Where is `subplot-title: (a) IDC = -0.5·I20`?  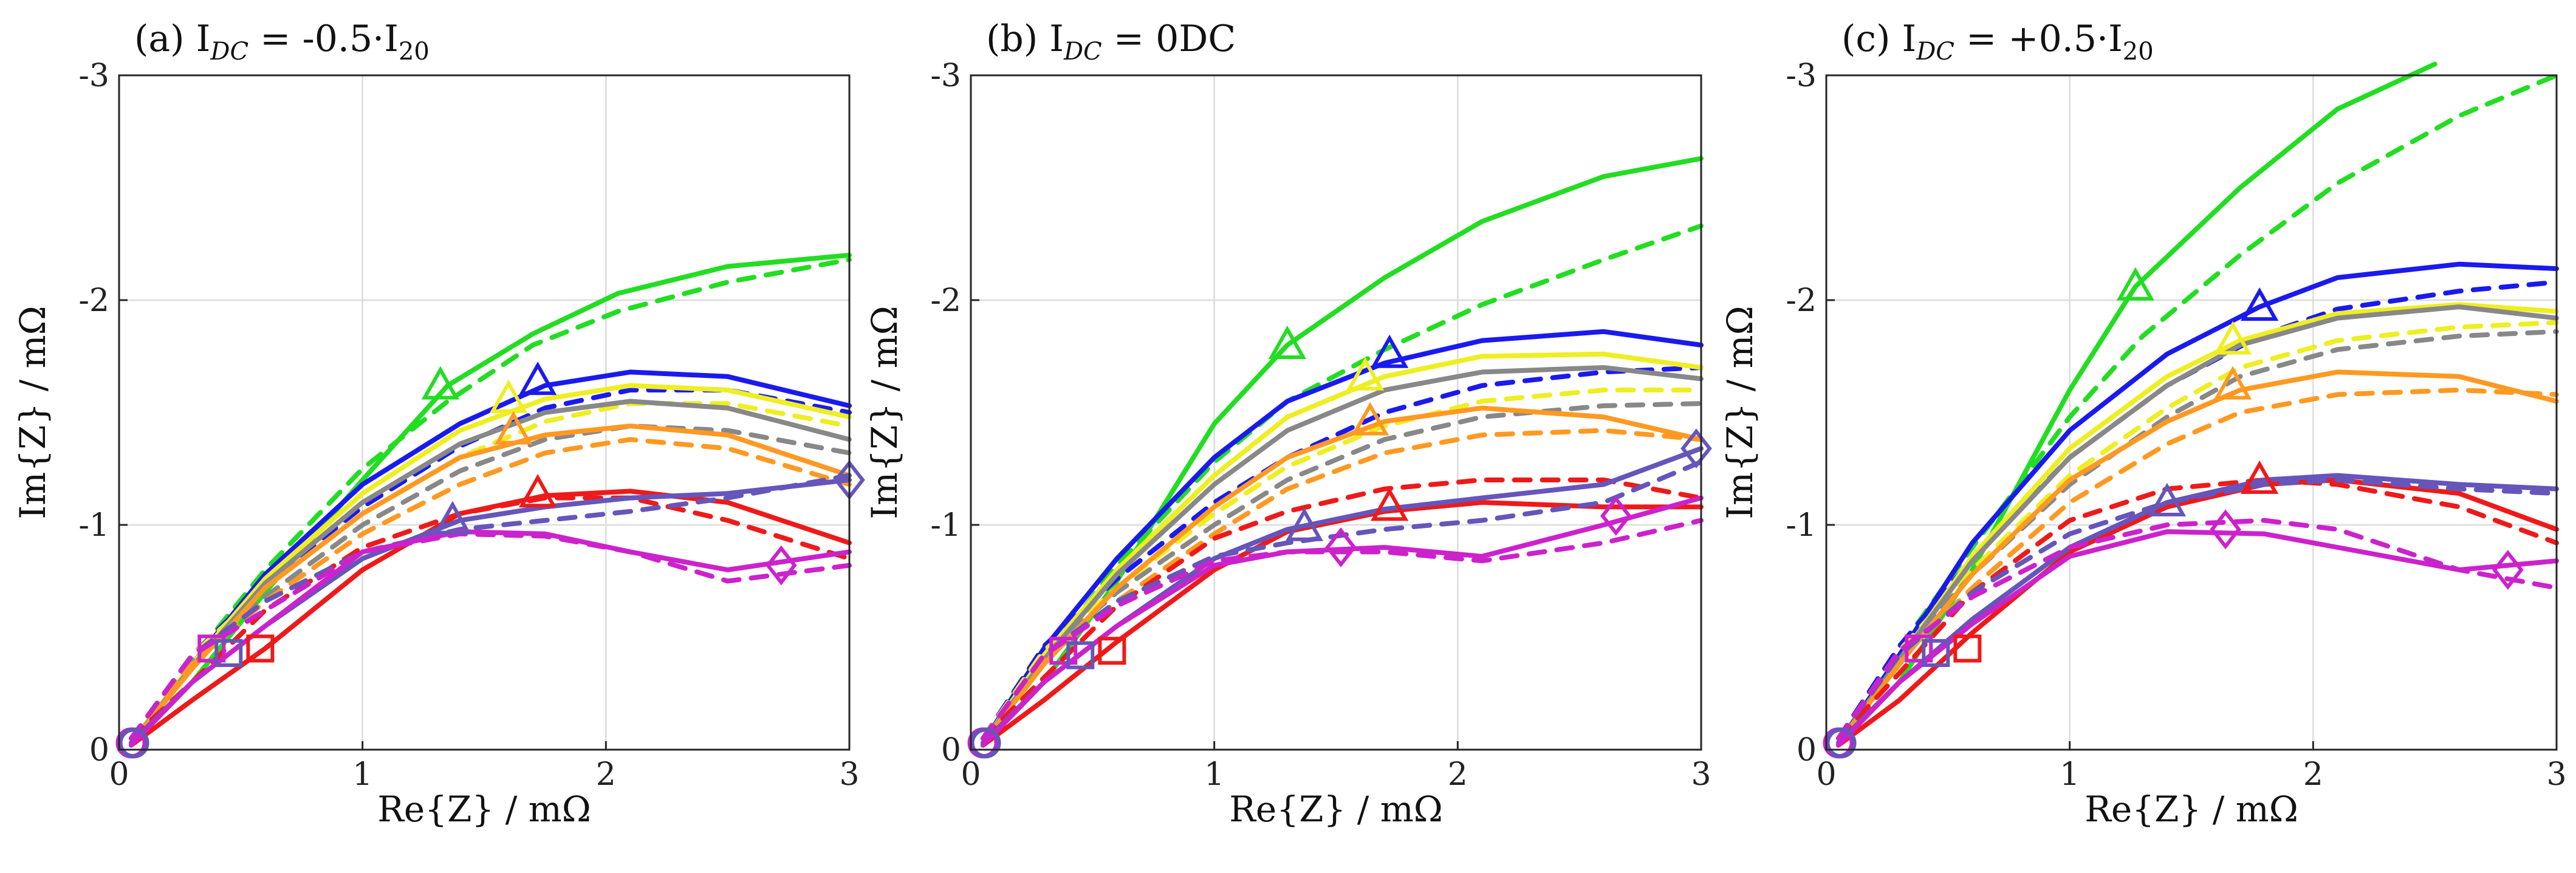 subplot-title: (a) IDC = -0.5·I20 is located at coordinates (282, 42).